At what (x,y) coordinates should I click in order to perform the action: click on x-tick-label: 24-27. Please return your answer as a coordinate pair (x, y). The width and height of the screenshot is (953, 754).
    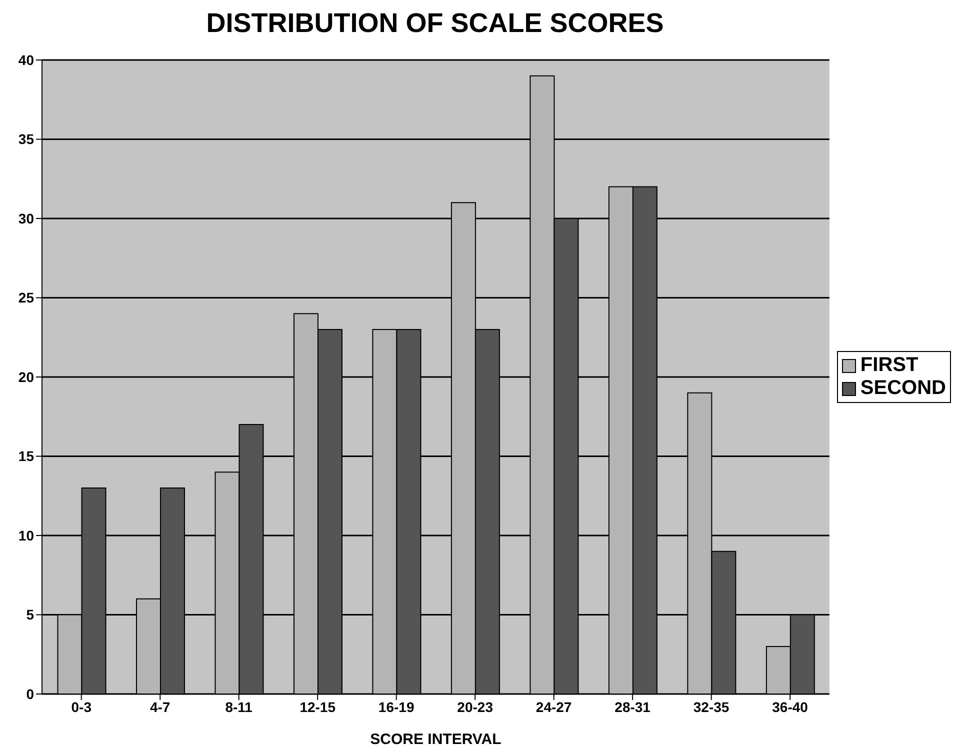
    Looking at the image, I should click on (554, 706).